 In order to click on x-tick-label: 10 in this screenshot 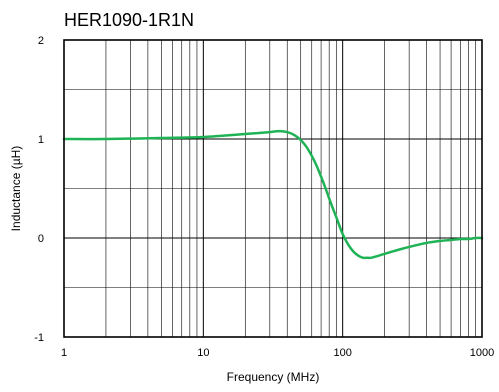, I will do `click(203, 353)`.